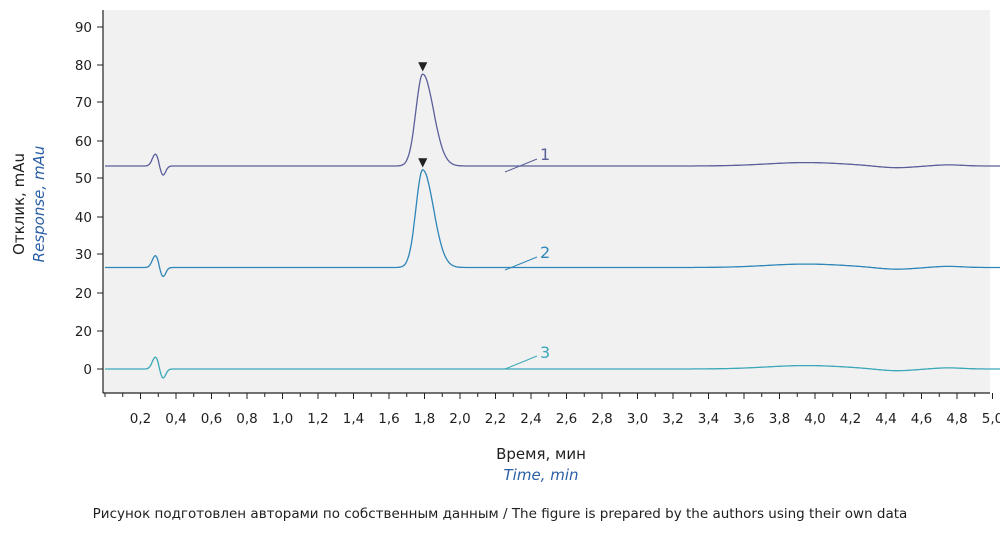 This screenshot has height=541, width=1000. What do you see at coordinates (175, 419) in the screenshot?
I see `x-tick-label: 0,4` at bounding box center [175, 419].